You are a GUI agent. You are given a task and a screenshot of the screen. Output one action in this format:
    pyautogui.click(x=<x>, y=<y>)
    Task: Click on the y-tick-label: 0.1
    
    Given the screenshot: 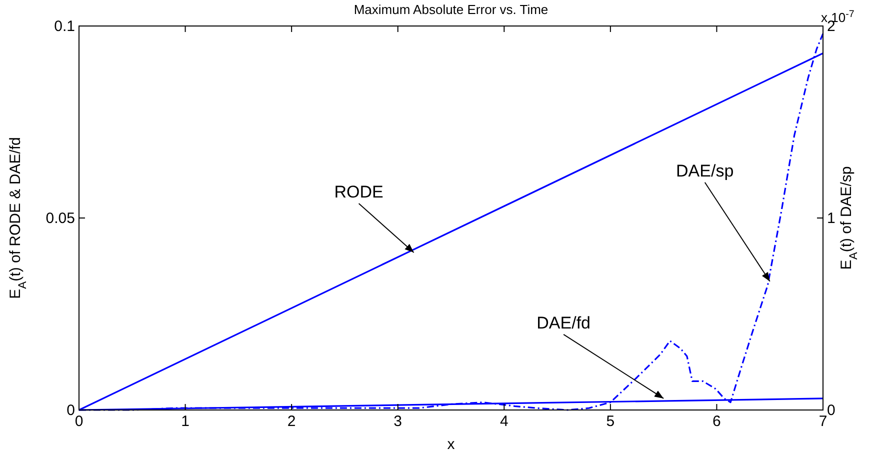 What is the action you would take?
    pyautogui.click(x=64, y=26)
    